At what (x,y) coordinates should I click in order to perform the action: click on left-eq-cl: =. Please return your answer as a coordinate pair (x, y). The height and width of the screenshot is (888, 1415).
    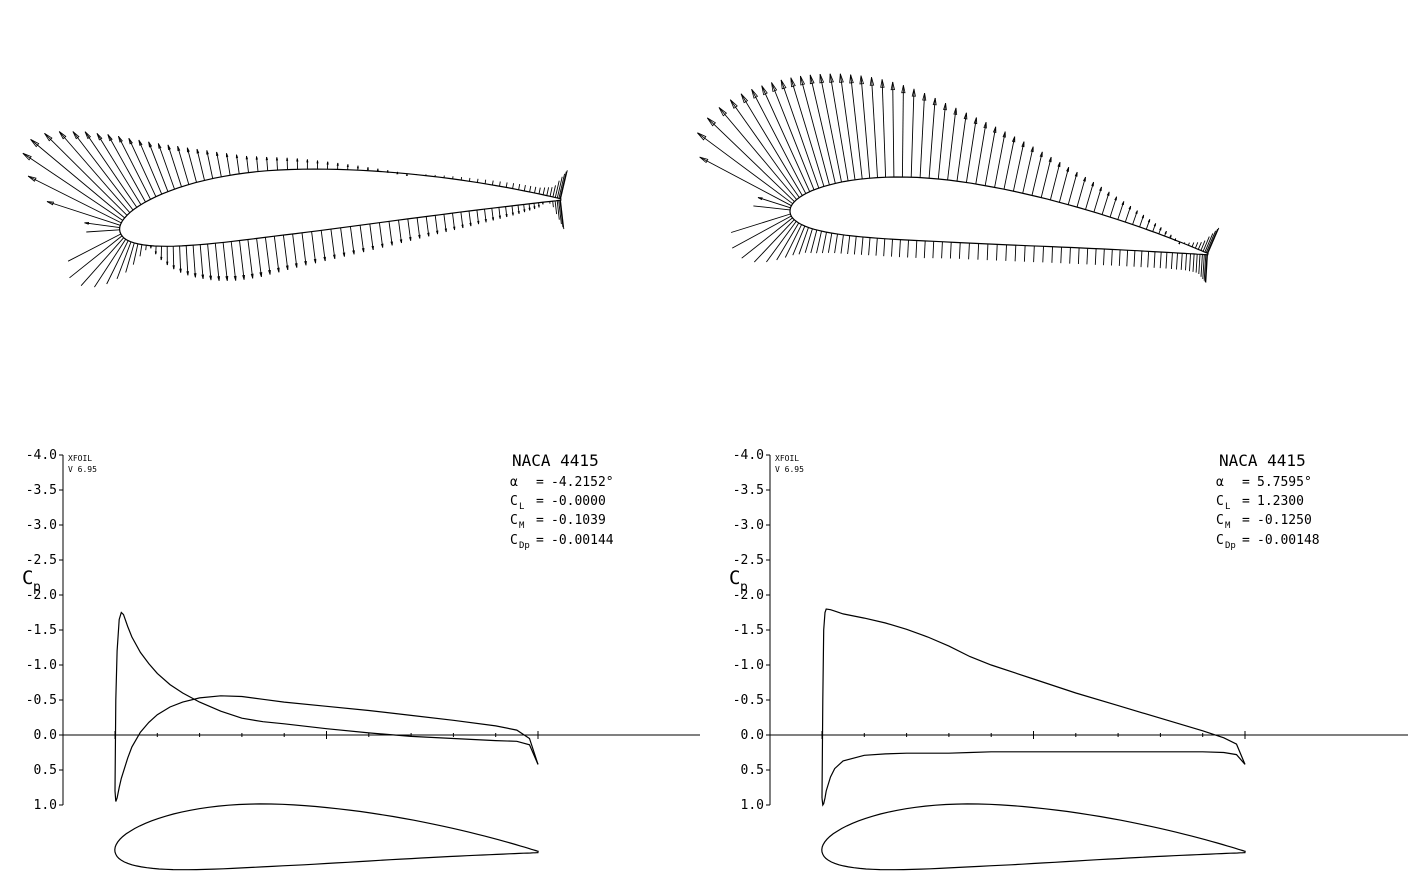
    Looking at the image, I should click on (540, 501).